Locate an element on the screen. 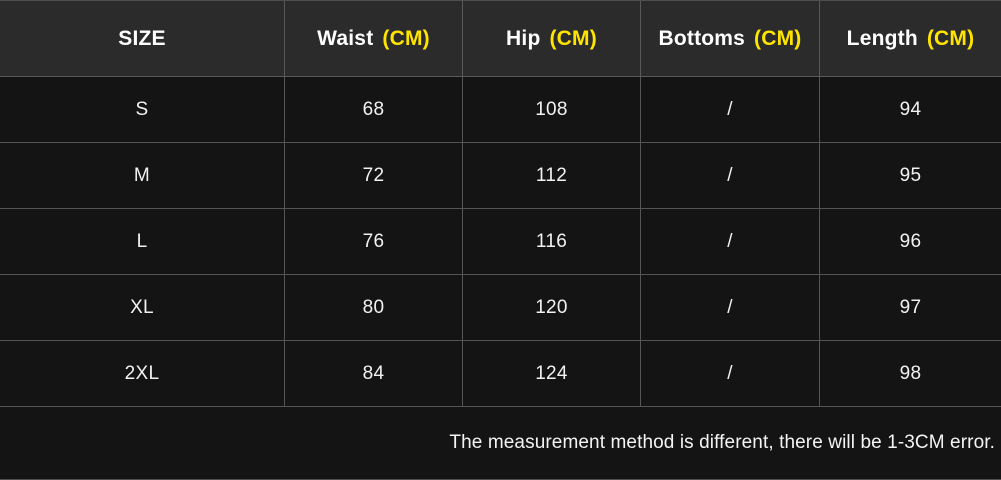 The width and height of the screenshot is (1001, 480). cell-waist: 68 is located at coordinates (374, 109).